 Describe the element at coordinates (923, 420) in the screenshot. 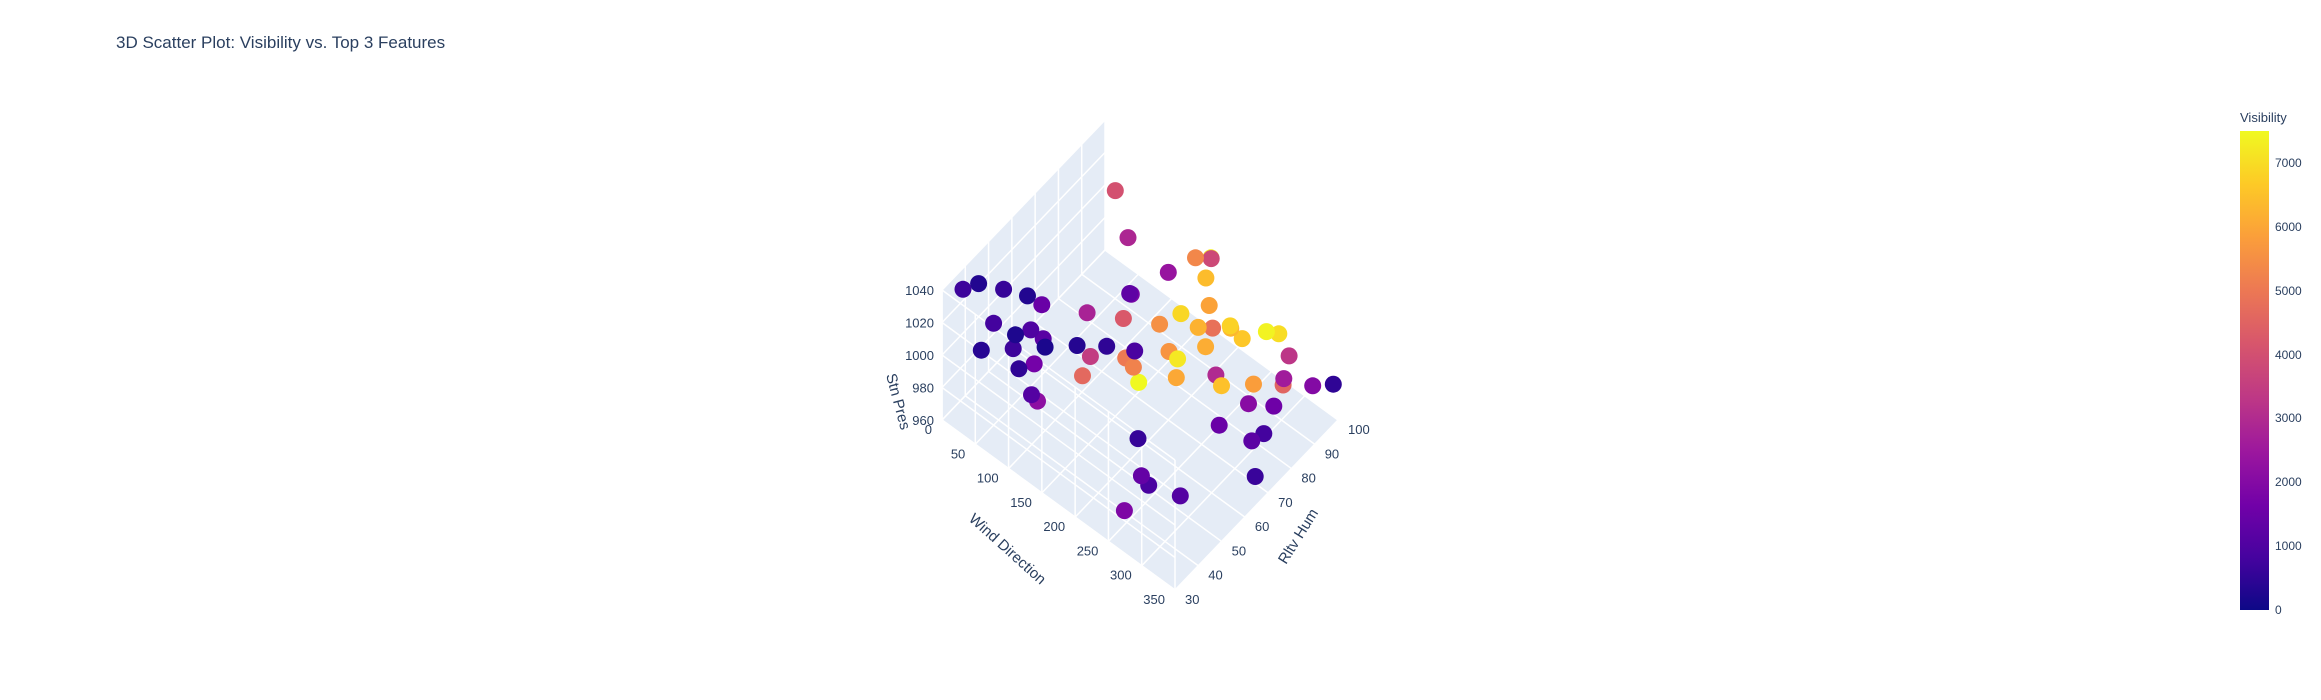

I see `z-tick-label: 960` at that location.